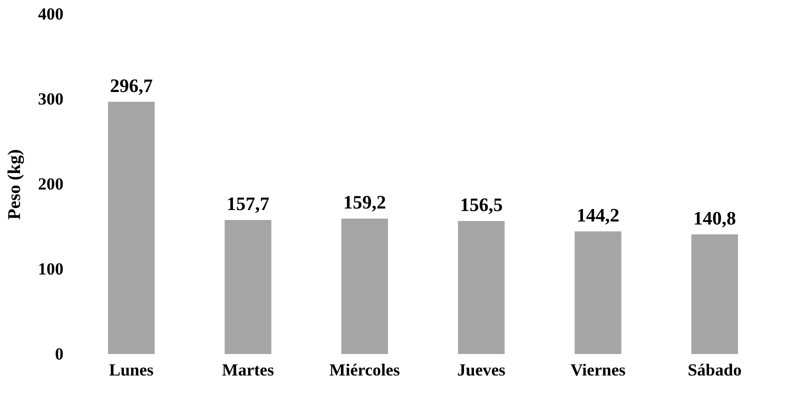  Describe the element at coordinates (715, 370) in the screenshot. I see `x-tick-label: Sábado` at that location.